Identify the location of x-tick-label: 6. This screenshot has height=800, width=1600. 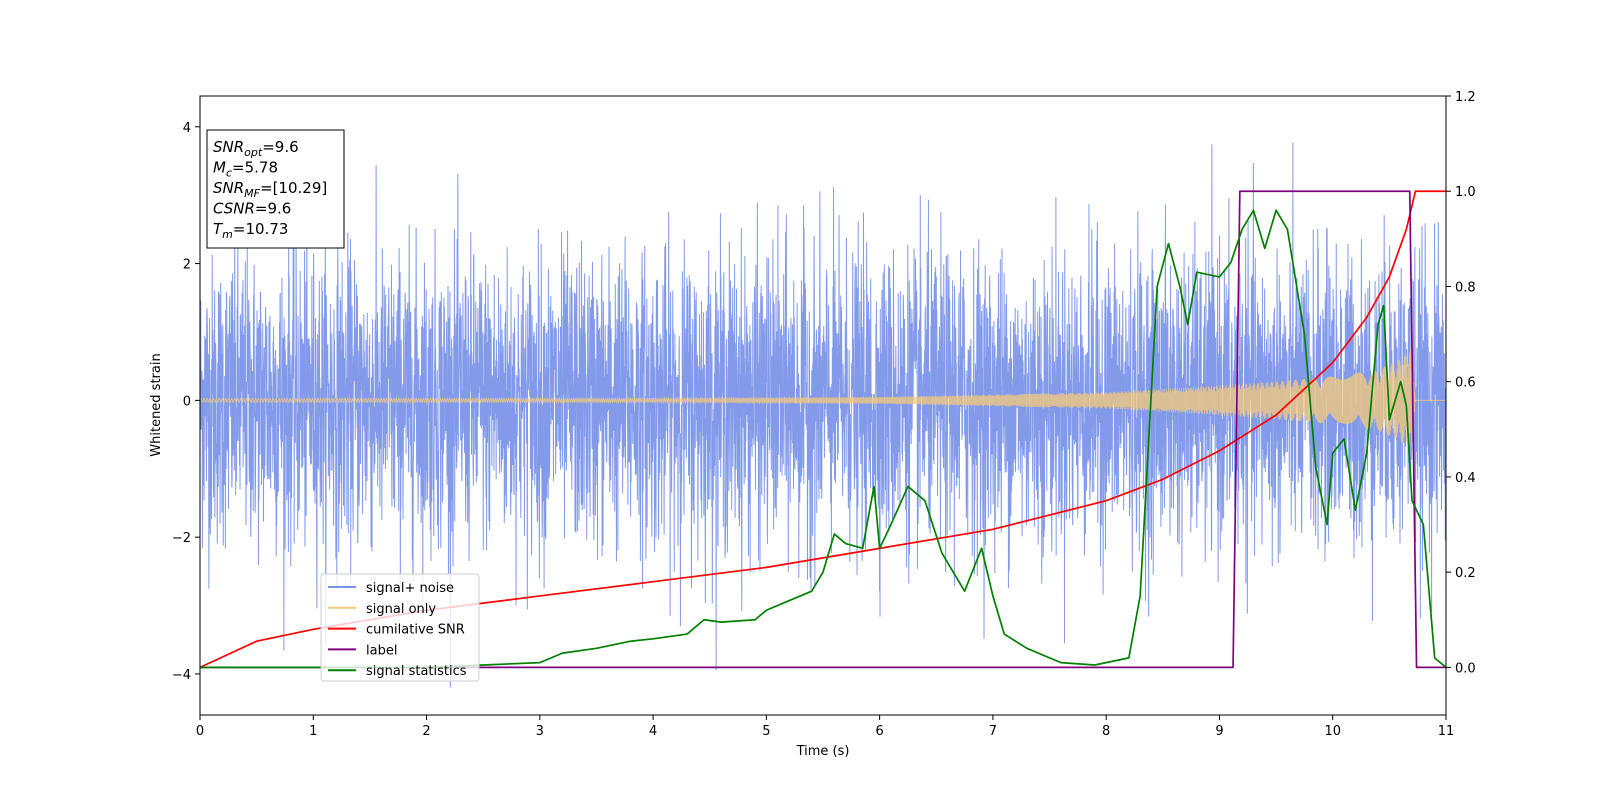
(879, 731).